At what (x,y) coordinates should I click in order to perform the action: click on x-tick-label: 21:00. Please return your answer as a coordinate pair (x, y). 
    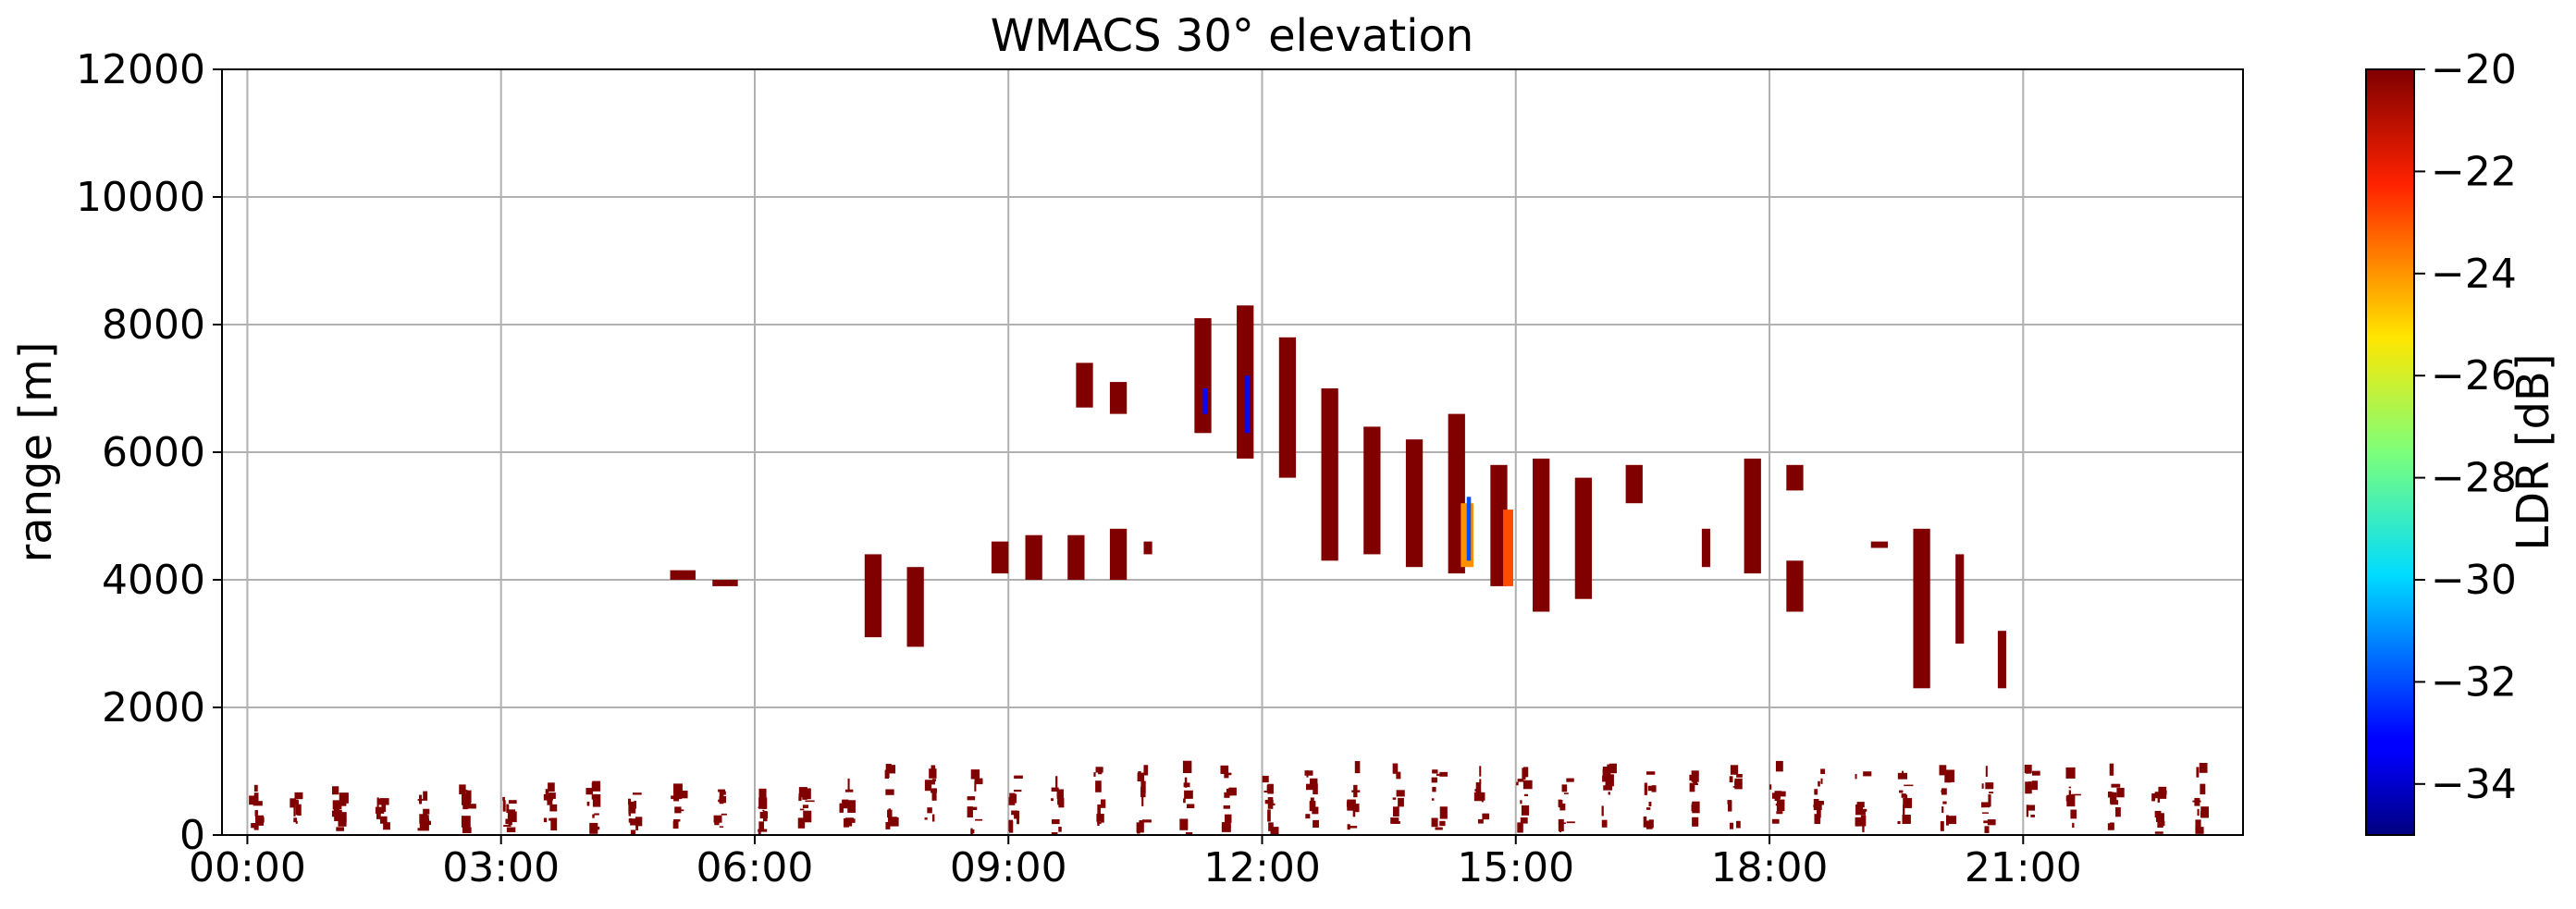
    Looking at the image, I should click on (2023, 867).